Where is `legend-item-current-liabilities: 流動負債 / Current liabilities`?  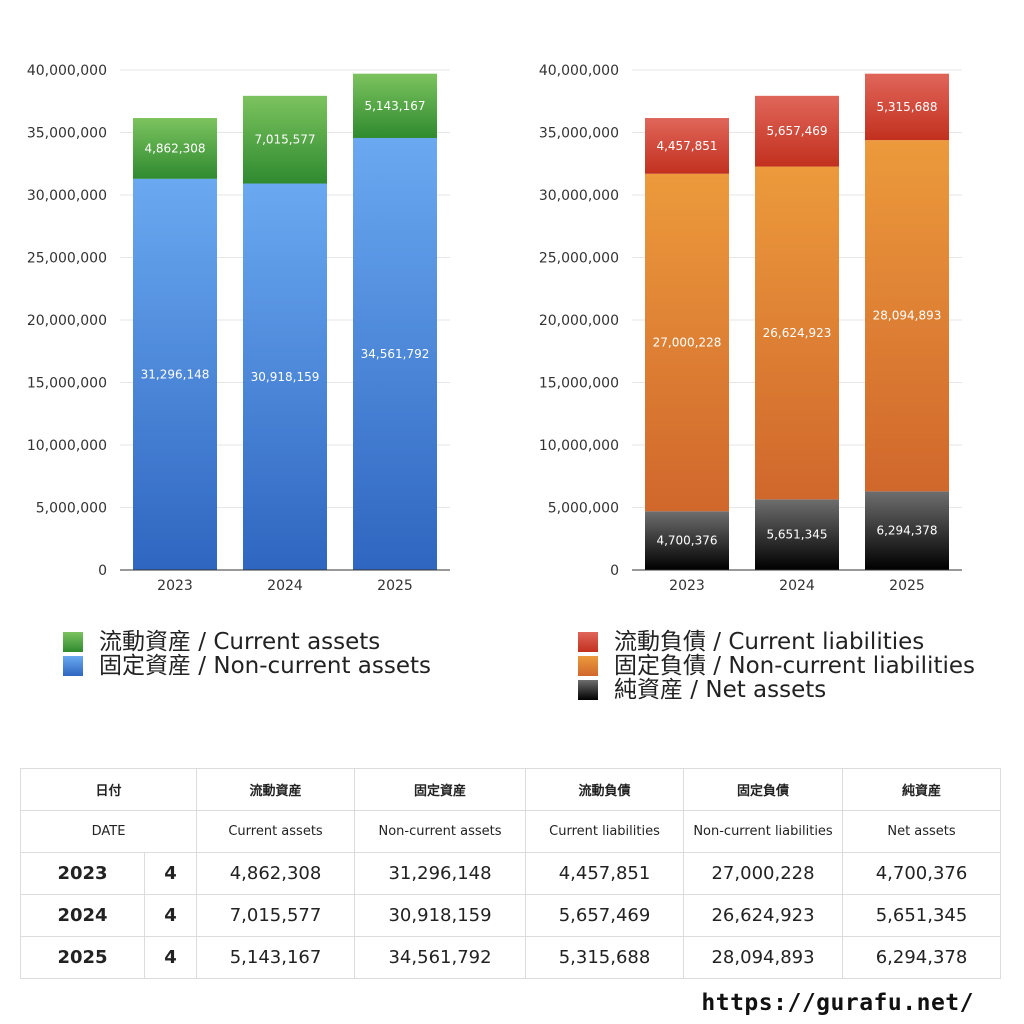
legend-item-current-liabilities: 流動負債 / Current liabilities is located at coordinates (776, 642).